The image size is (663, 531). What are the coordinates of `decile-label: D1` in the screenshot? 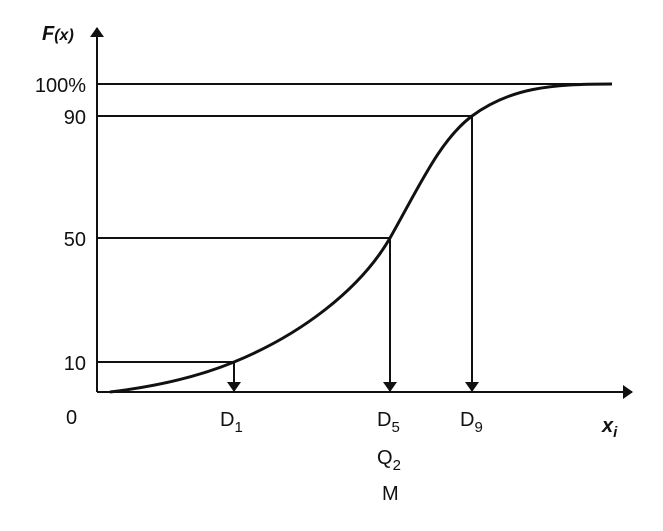 It's located at (231, 422).